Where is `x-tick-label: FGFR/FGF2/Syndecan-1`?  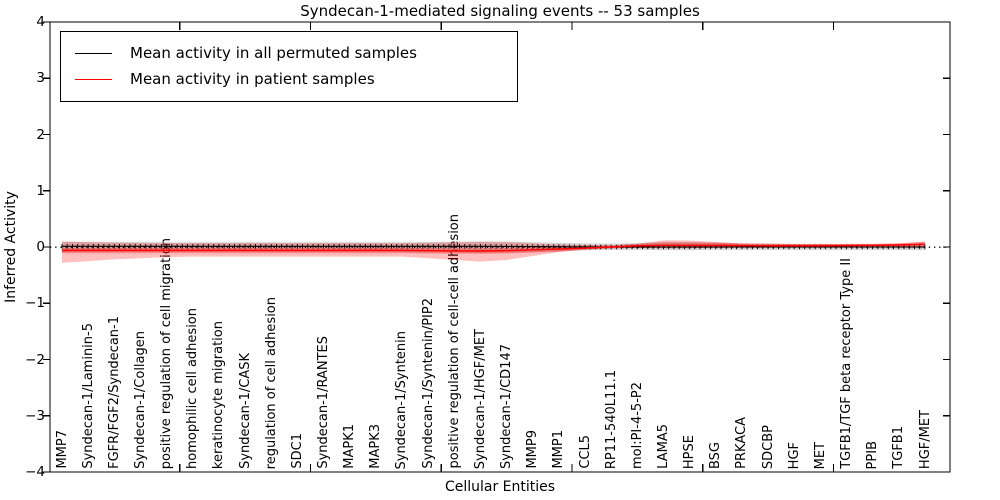 x-tick-label: FGFR/FGF2/Syndecan-1 is located at coordinates (114, 392).